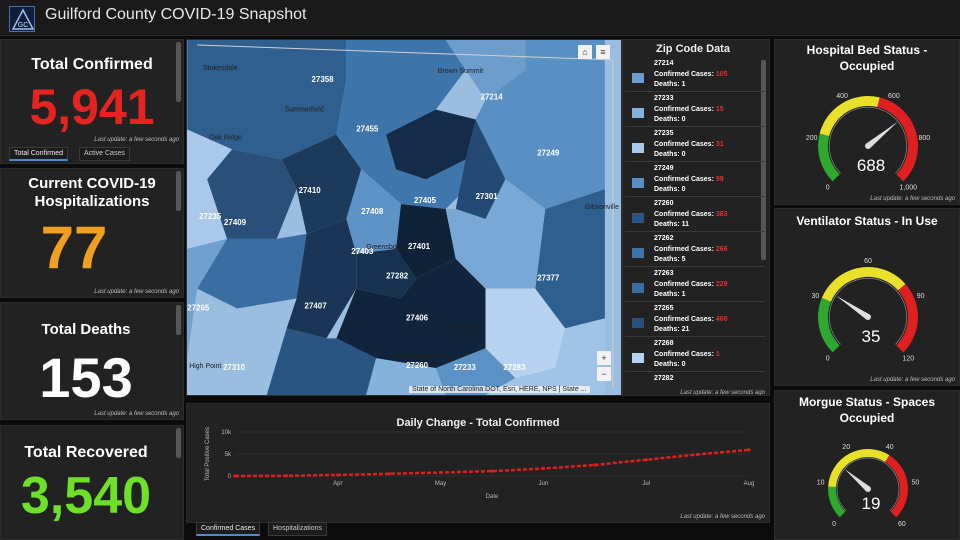  Describe the element at coordinates (664, 343) in the screenshot. I see `zip-code-text: 27268` at that location.